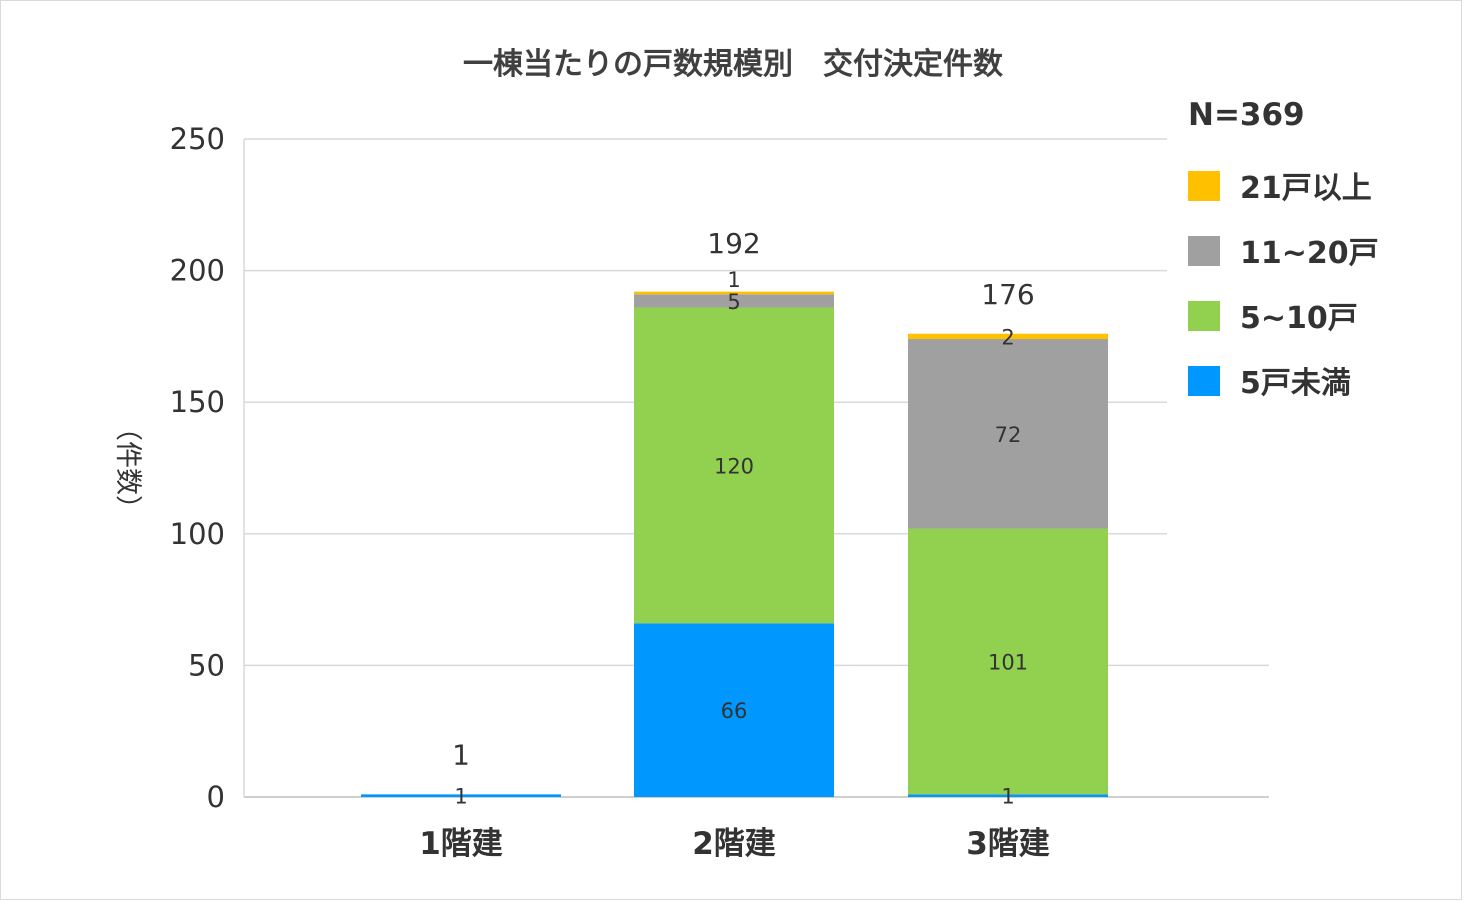 The width and height of the screenshot is (1464, 902). Describe the element at coordinates (1295, 383) in the screenshot. I see `legend-label: 5戸未満` at that location.